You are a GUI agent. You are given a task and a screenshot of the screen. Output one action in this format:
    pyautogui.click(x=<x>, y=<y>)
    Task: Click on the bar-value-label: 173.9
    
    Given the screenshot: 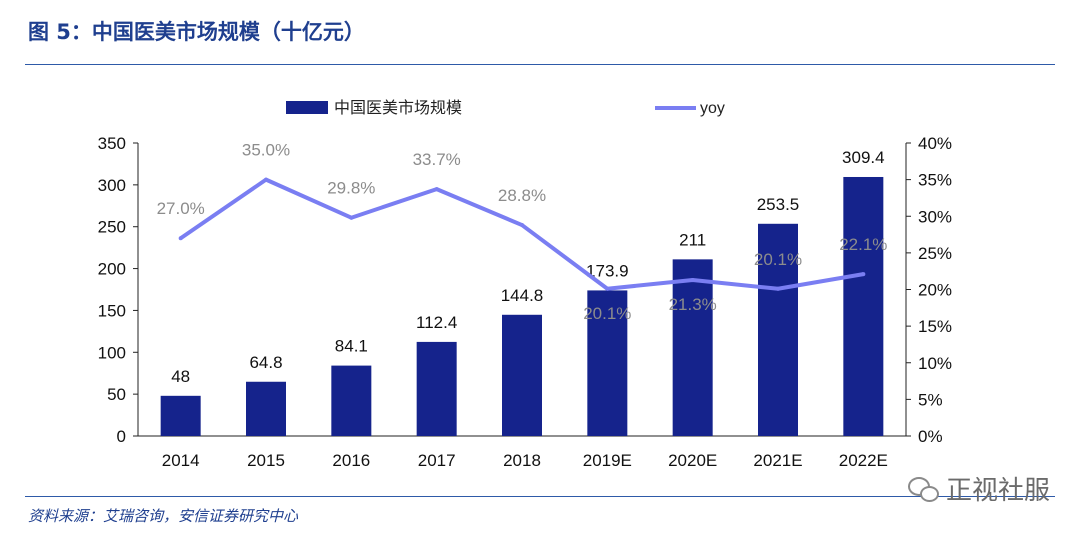 What is the action you would take?
    pyautogui.click(x=607, y=270)
    